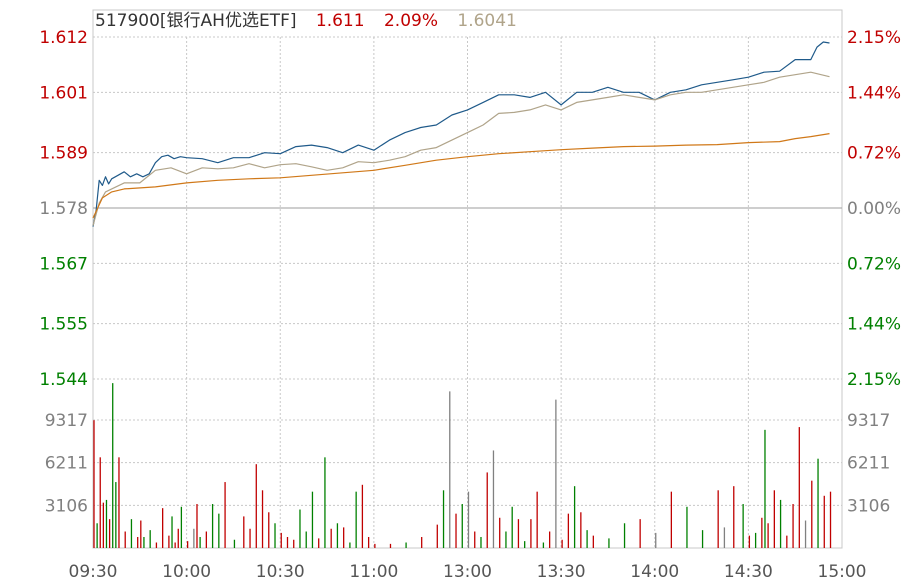 This screenshot has height=584, width=917. Describe the element at coordinates (186, 572) in the screenshot. I see `time-tick-label: 10:00` at that location.